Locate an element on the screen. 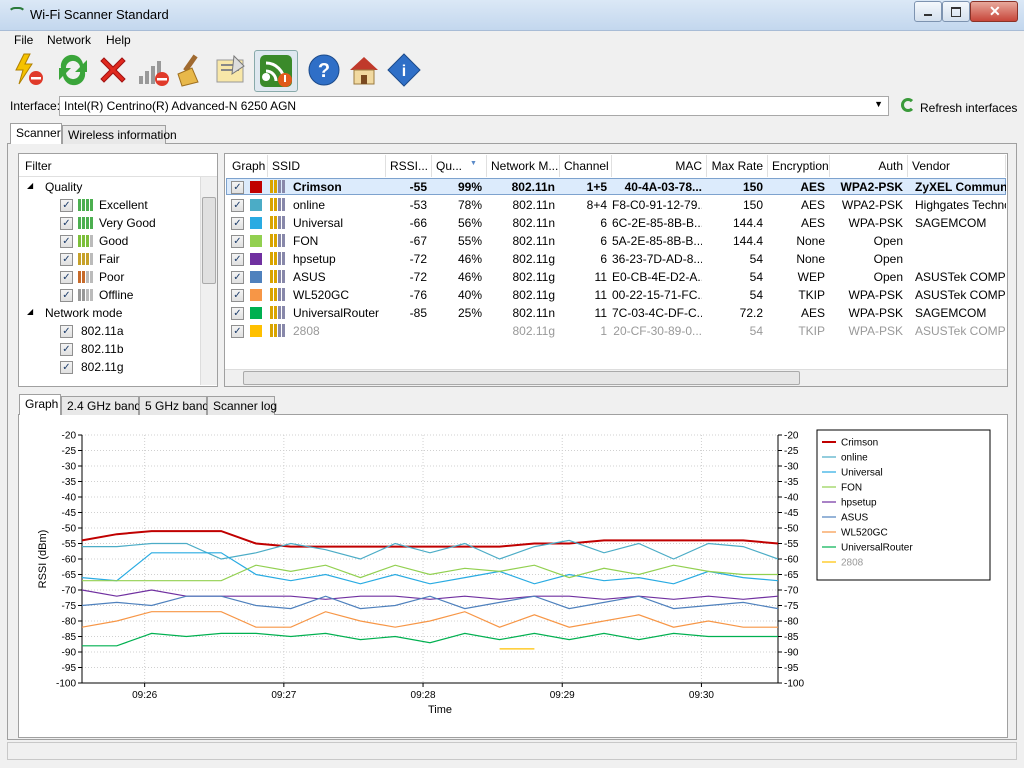  column-header: Encryption is located at coordinates (799, 166).